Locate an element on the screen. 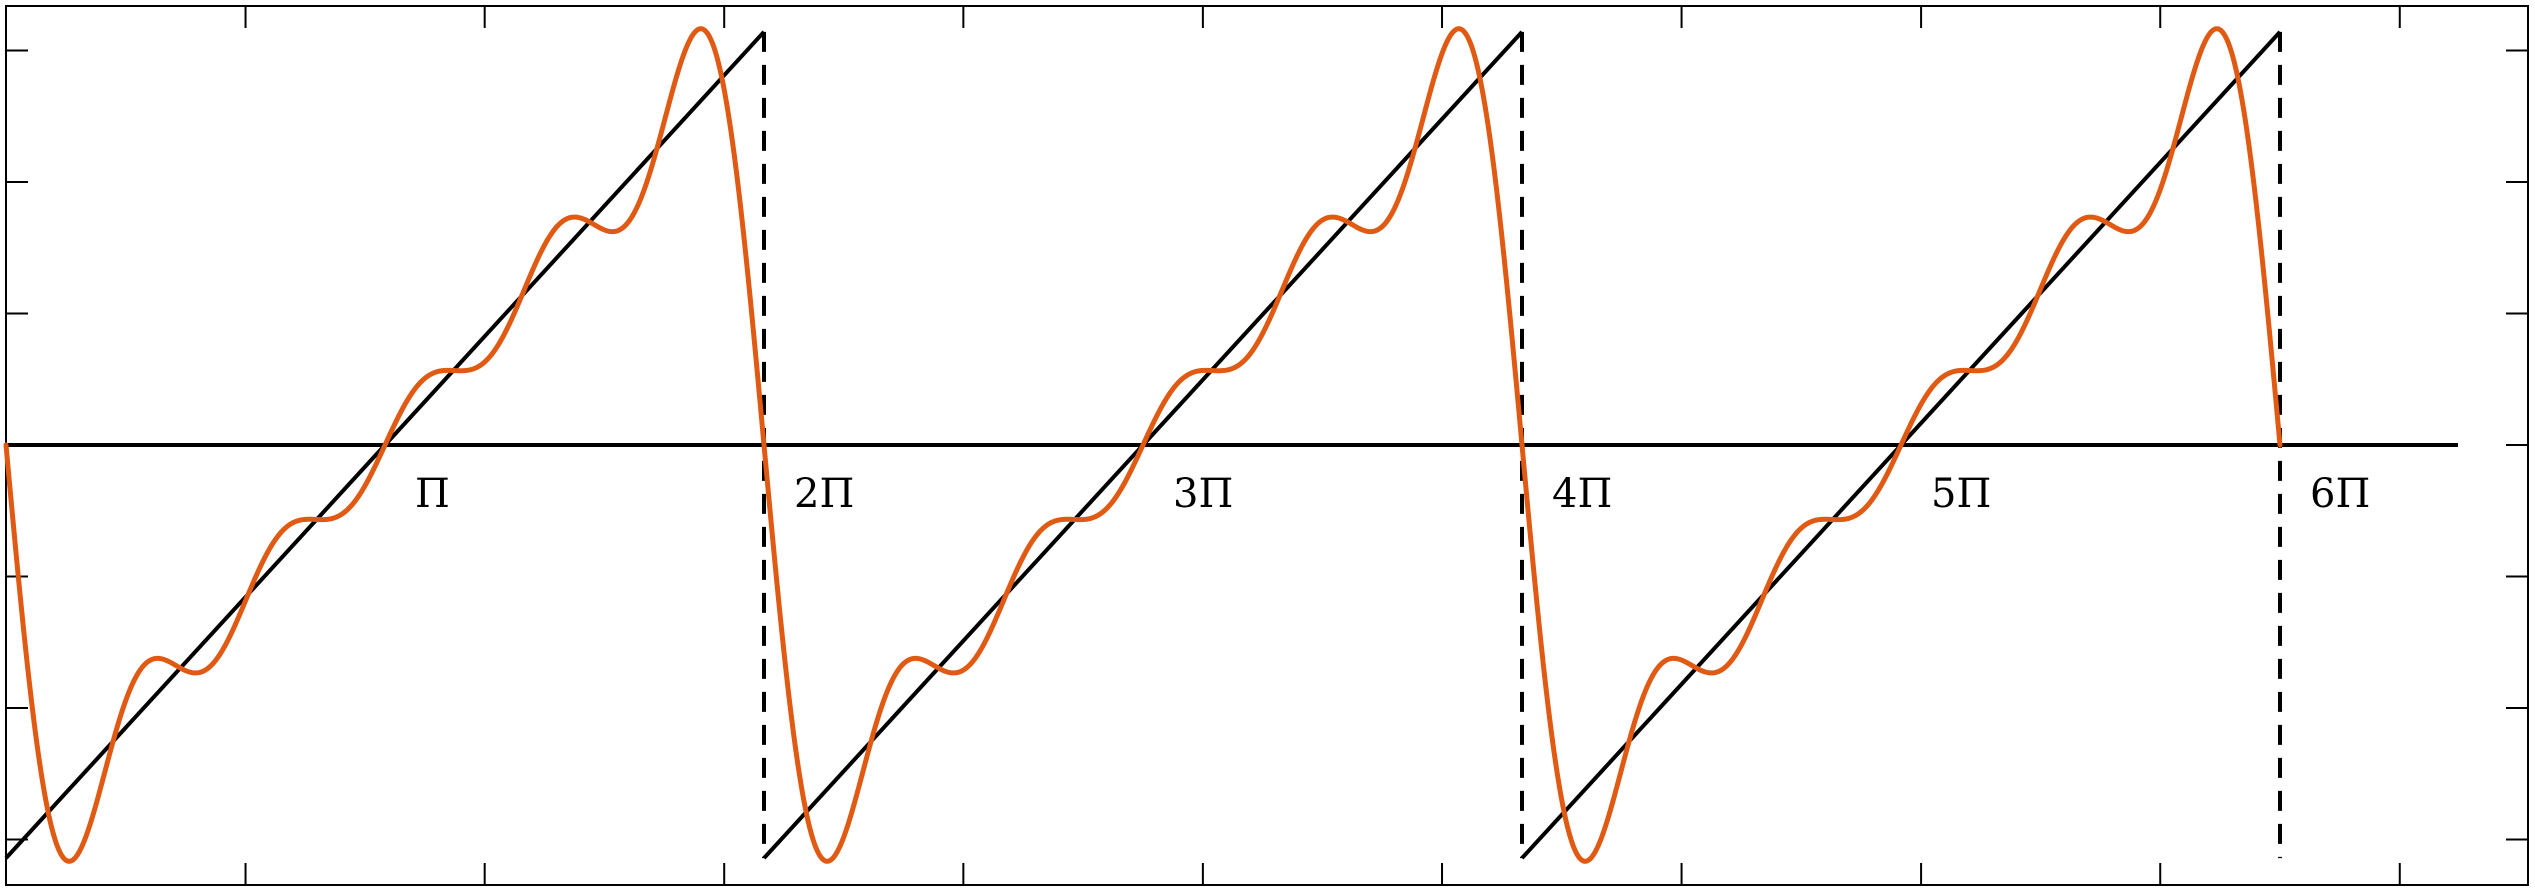  x-tick-label-3: 3Π is located at coordinates (1203, 494).